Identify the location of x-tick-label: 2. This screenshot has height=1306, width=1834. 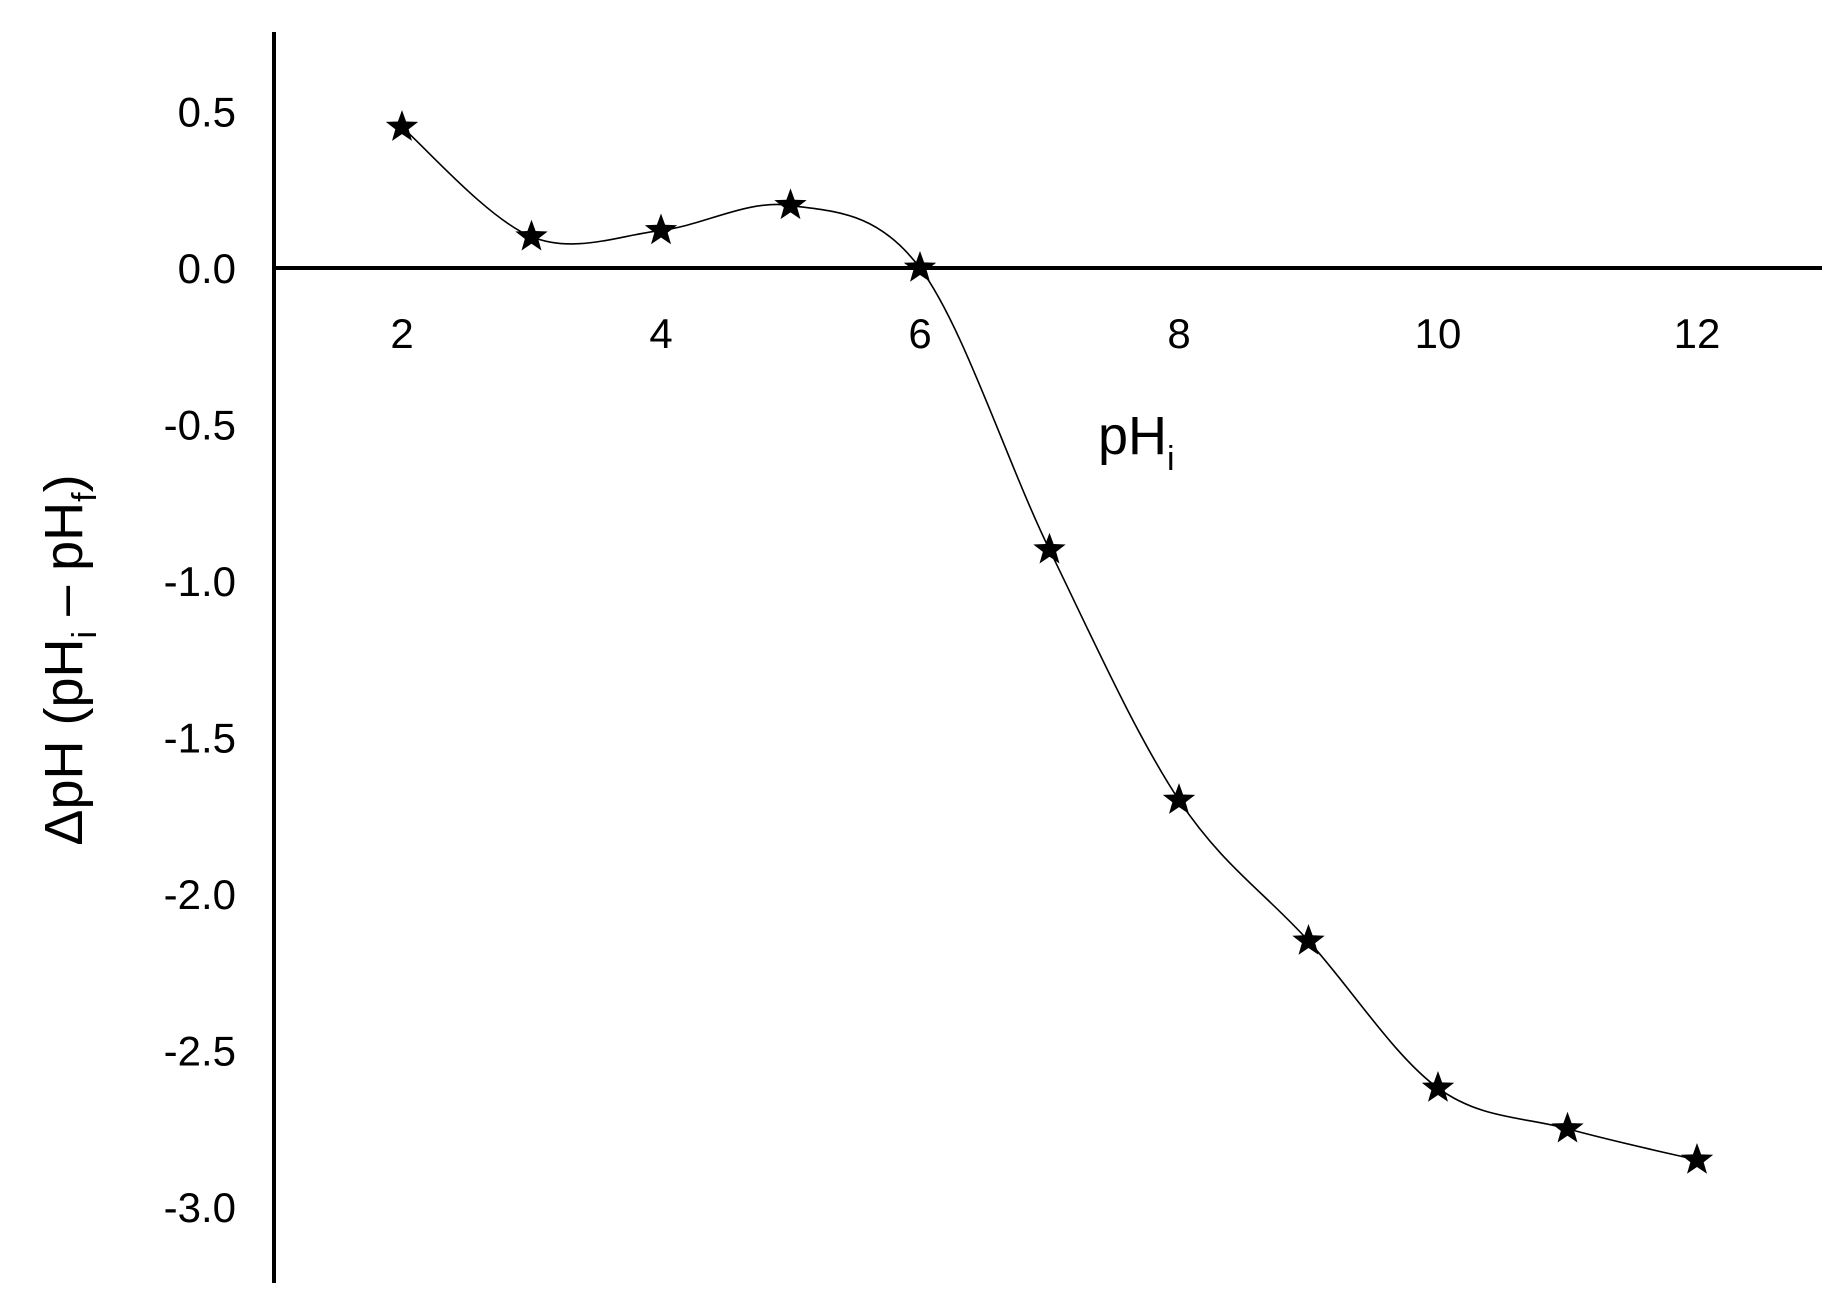
(401, 333).